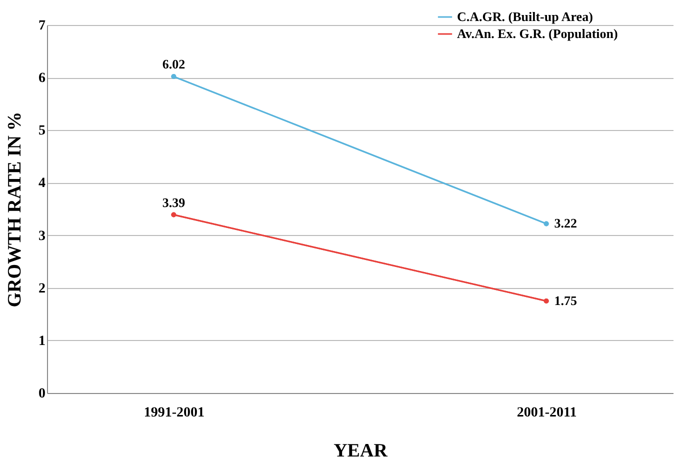  What do you see at coordinates (174, 64) in the screenshot?
I see `data-label: 6.02` at bounding box center [174, 64].